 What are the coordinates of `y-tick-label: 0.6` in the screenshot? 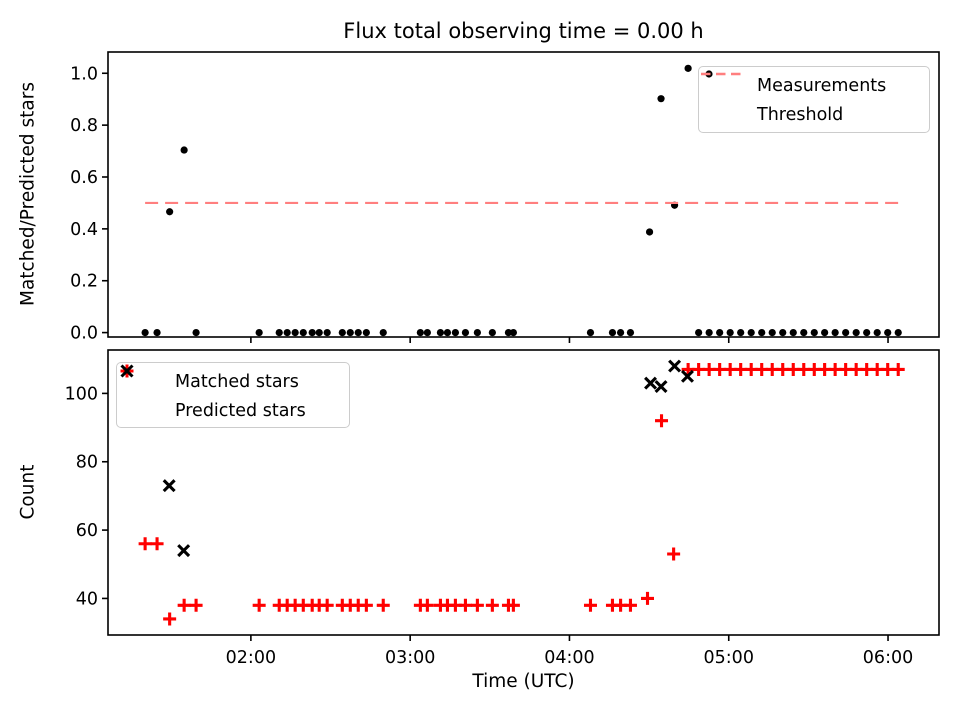 It's located at (84, 178).